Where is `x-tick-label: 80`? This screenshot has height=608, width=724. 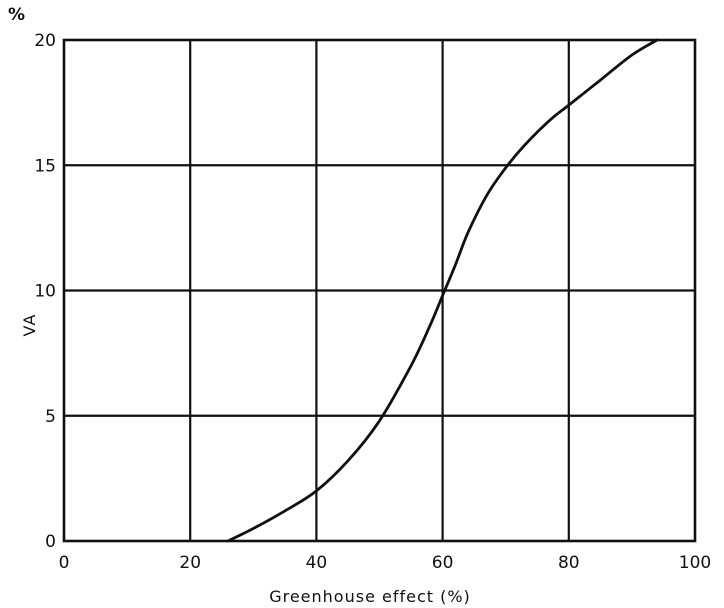 x-tick-label: 80 is located at coordinates (569, 563).